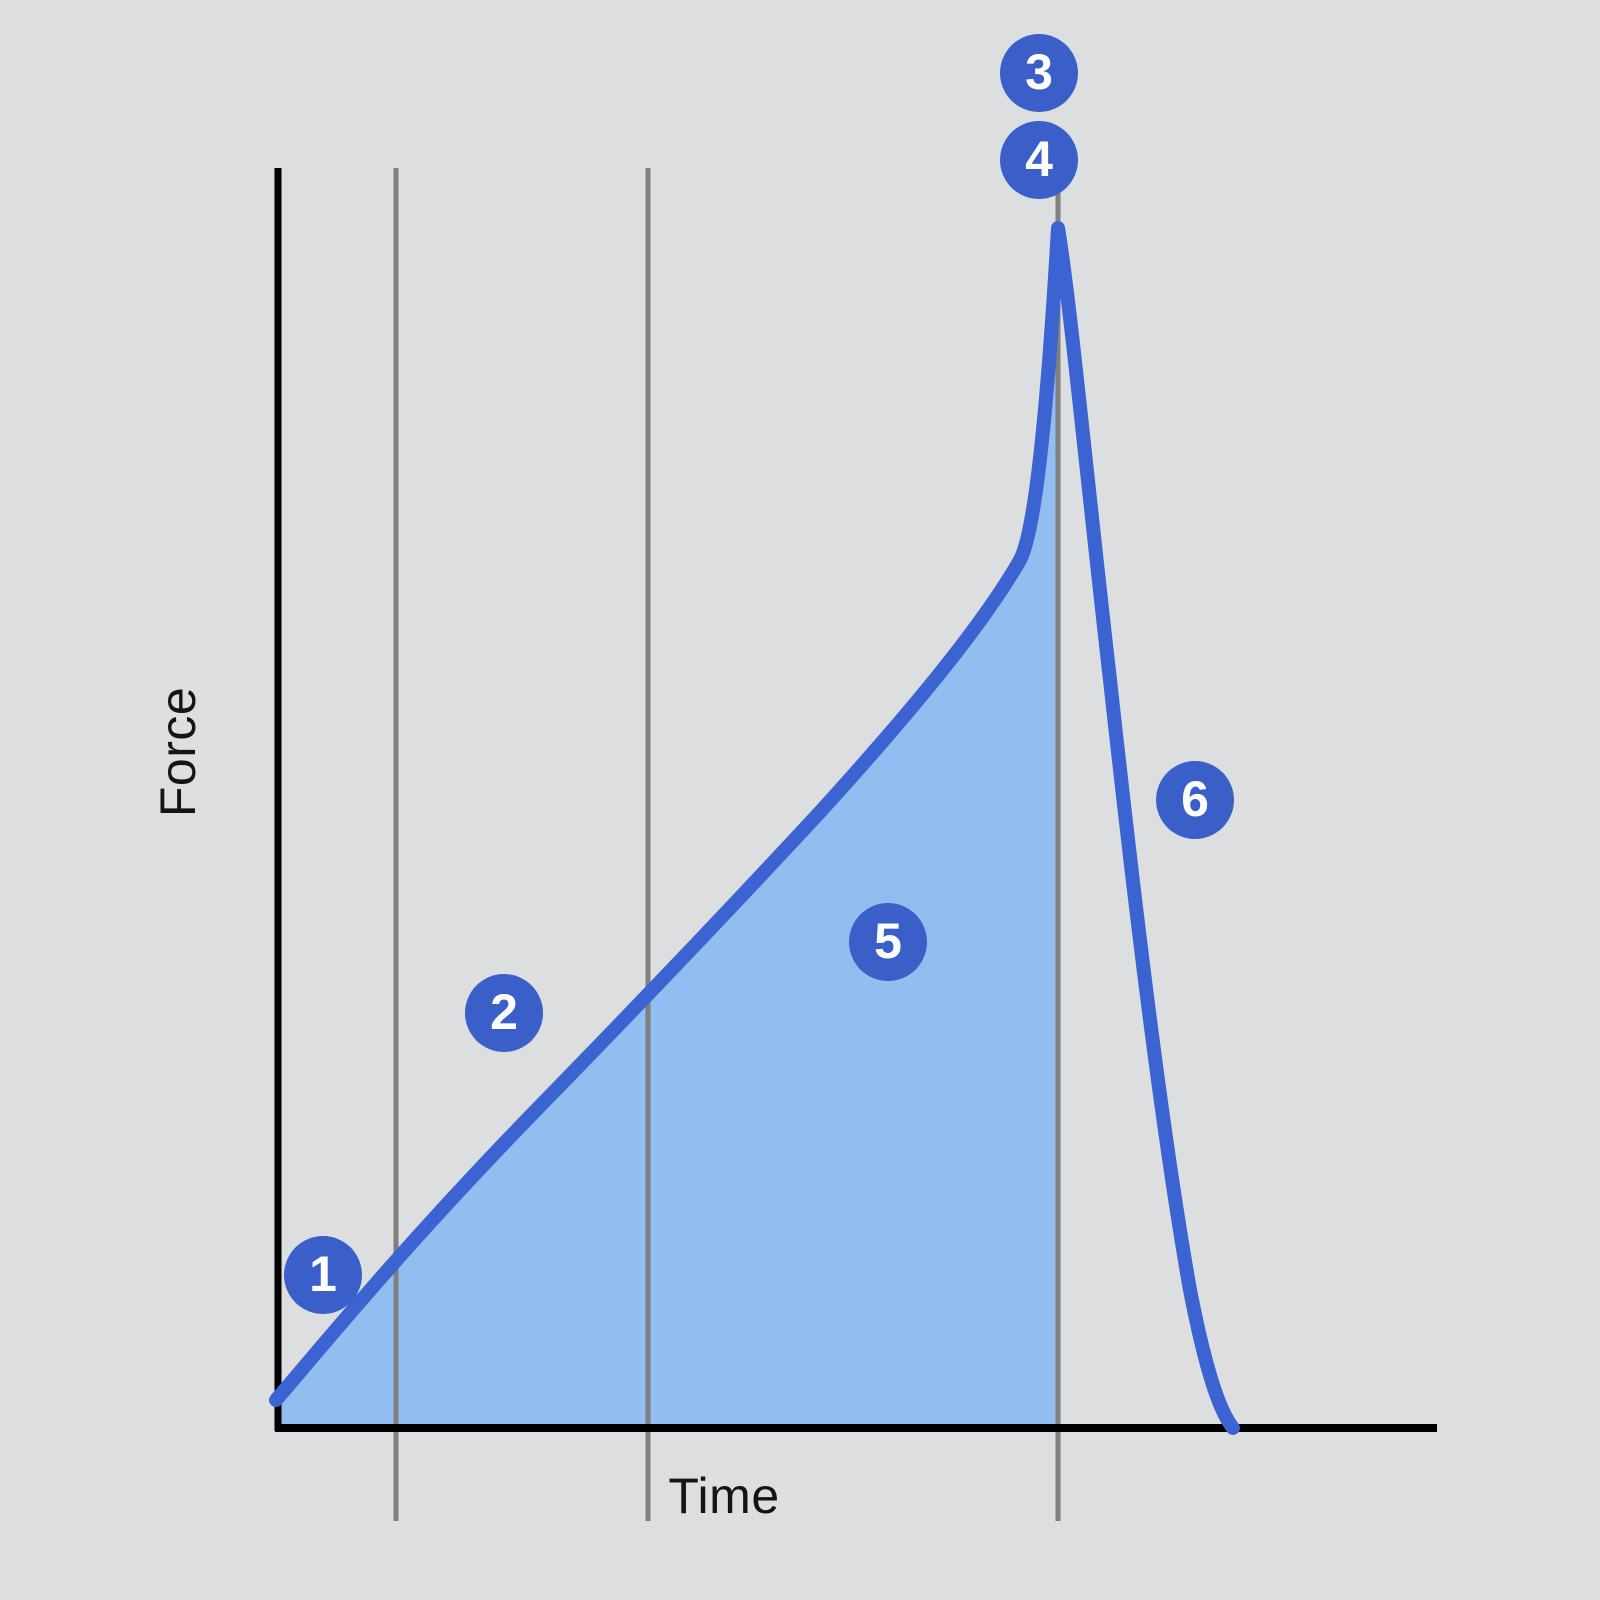 The width and height of the screenshot is (1600, 1600). I want to click on annotation-badge-6-label: 6, so click(1195, 799).